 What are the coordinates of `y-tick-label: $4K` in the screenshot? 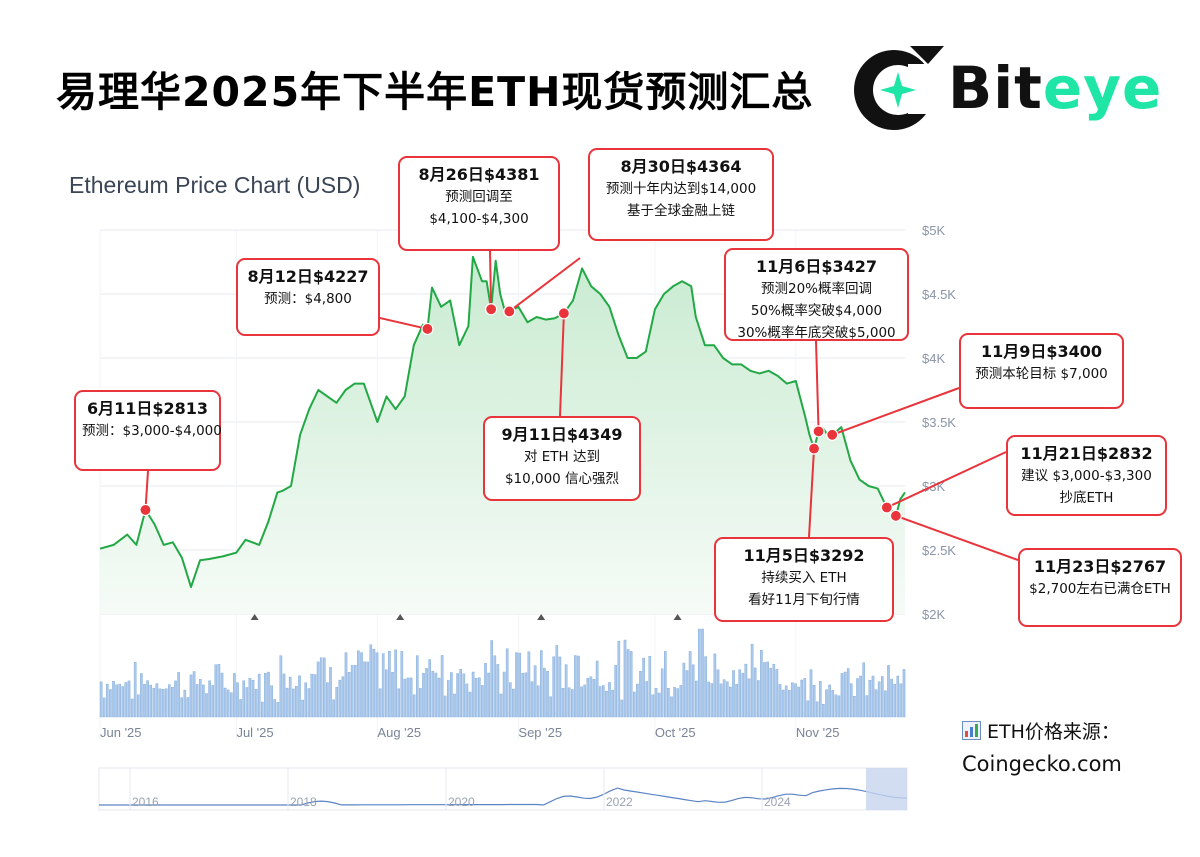 It's located at (933, 358).